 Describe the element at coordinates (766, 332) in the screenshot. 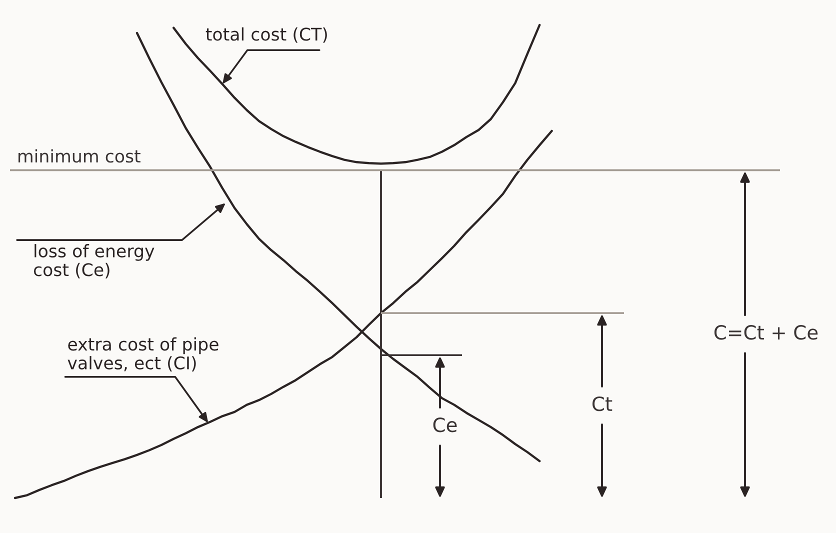

I see `text: C=Ct + Ce` at that location.